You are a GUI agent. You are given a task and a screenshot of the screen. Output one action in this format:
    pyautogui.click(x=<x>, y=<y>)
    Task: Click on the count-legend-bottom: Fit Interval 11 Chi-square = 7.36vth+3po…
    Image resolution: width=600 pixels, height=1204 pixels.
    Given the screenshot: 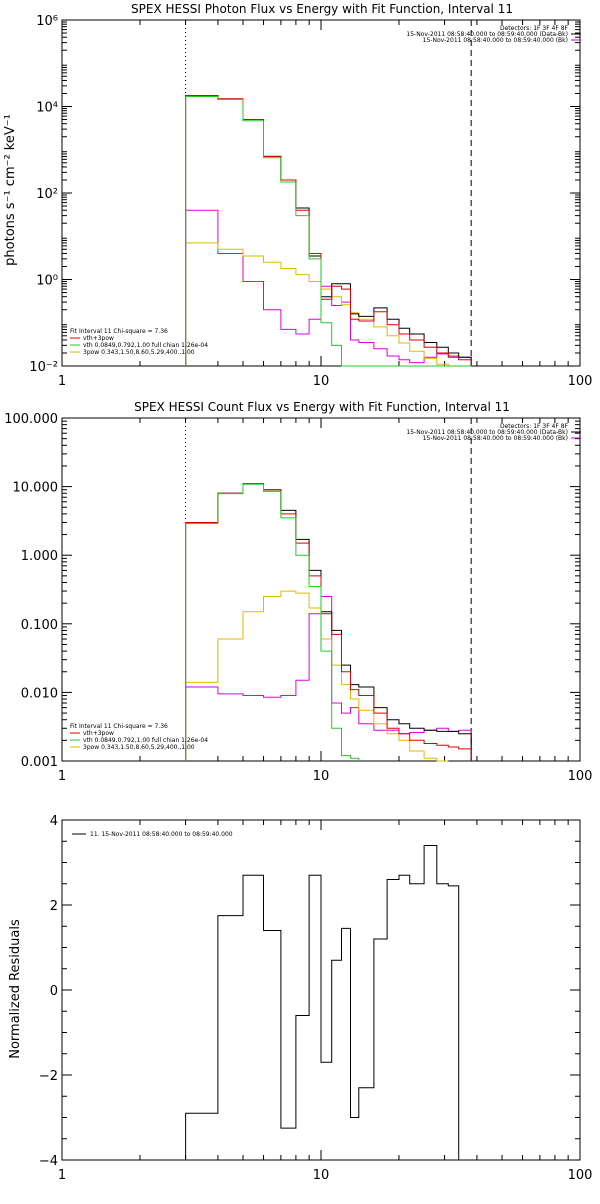 What is the action you would take?
    pyautogui.click(x=139, y=737)
    